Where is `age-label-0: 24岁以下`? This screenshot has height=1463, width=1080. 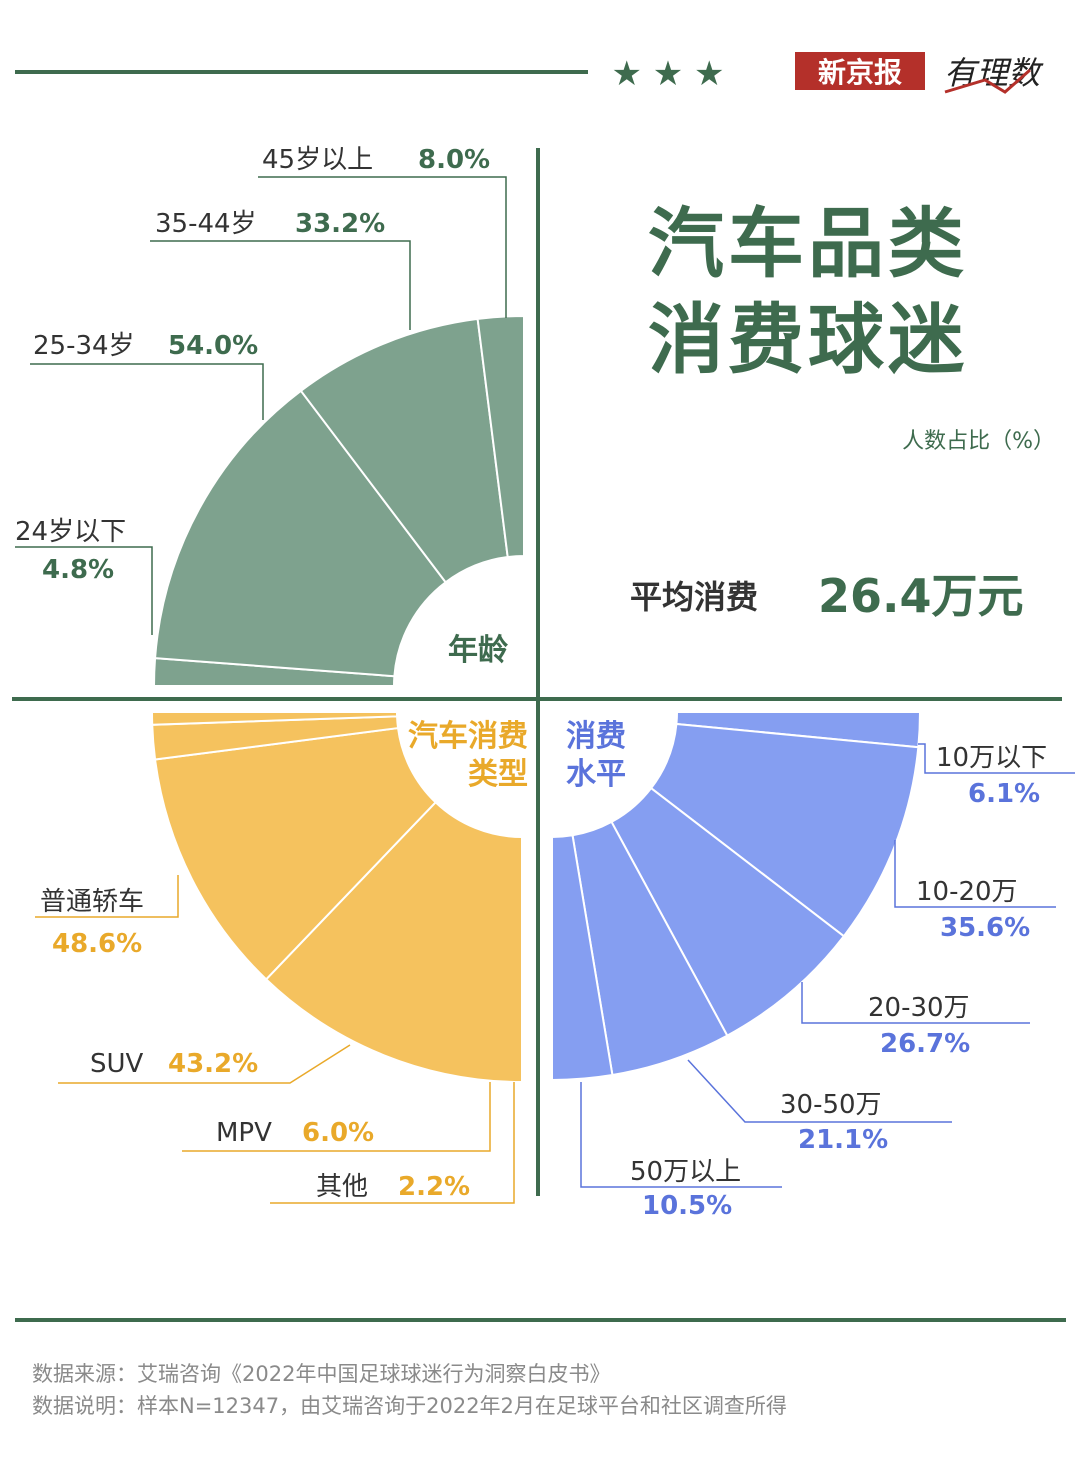
age-label-0: 24岁以下 is located at coordinates (70, 532).